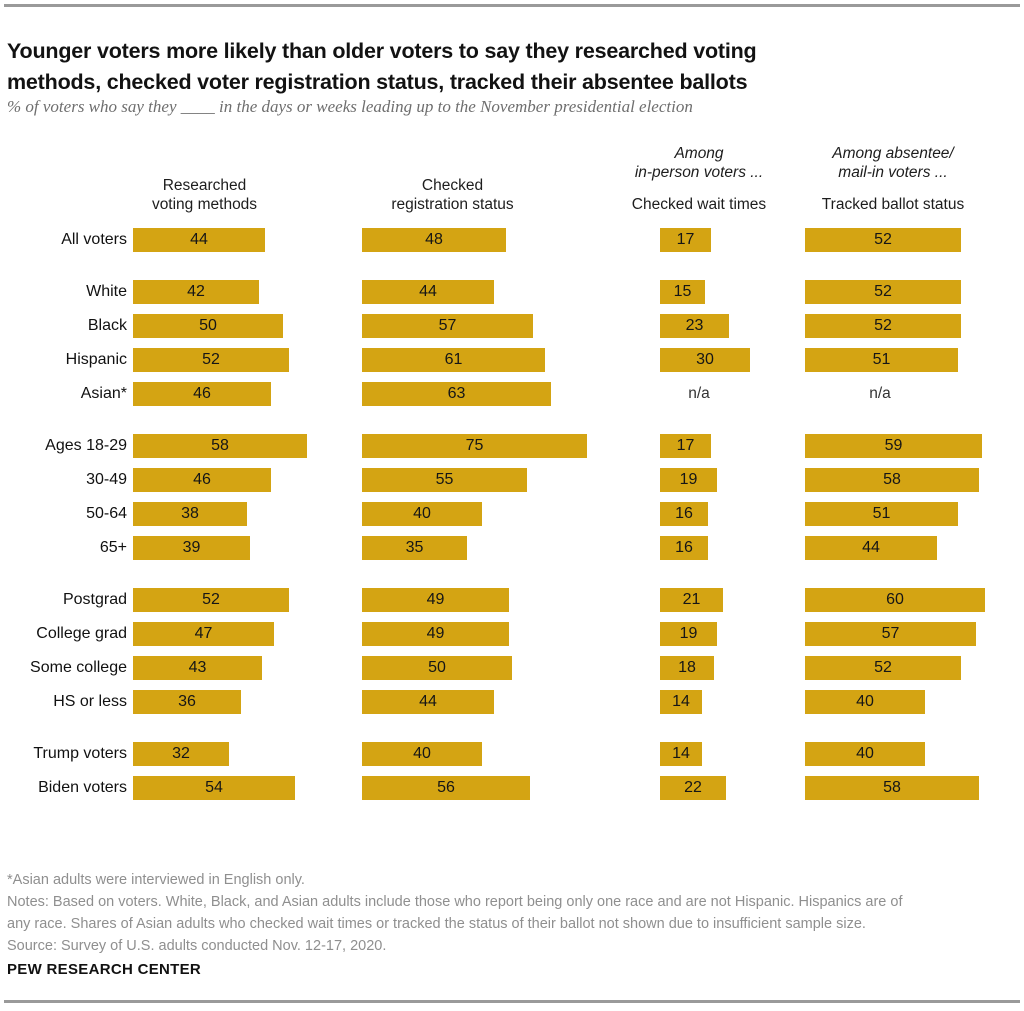 The image size is (1024, 1011). Describe the element at coordinates (81, 633) in the screenshot. I see `row-label: College grad` at that location.